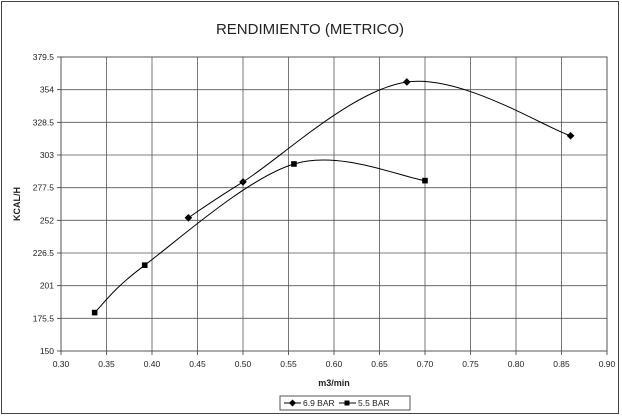 The image size is (622, 417). What do you see at coordinates (17, 204) in the screenshot?
I see `y-axis-label: KCAL/H` at bounding box center [17, 204].